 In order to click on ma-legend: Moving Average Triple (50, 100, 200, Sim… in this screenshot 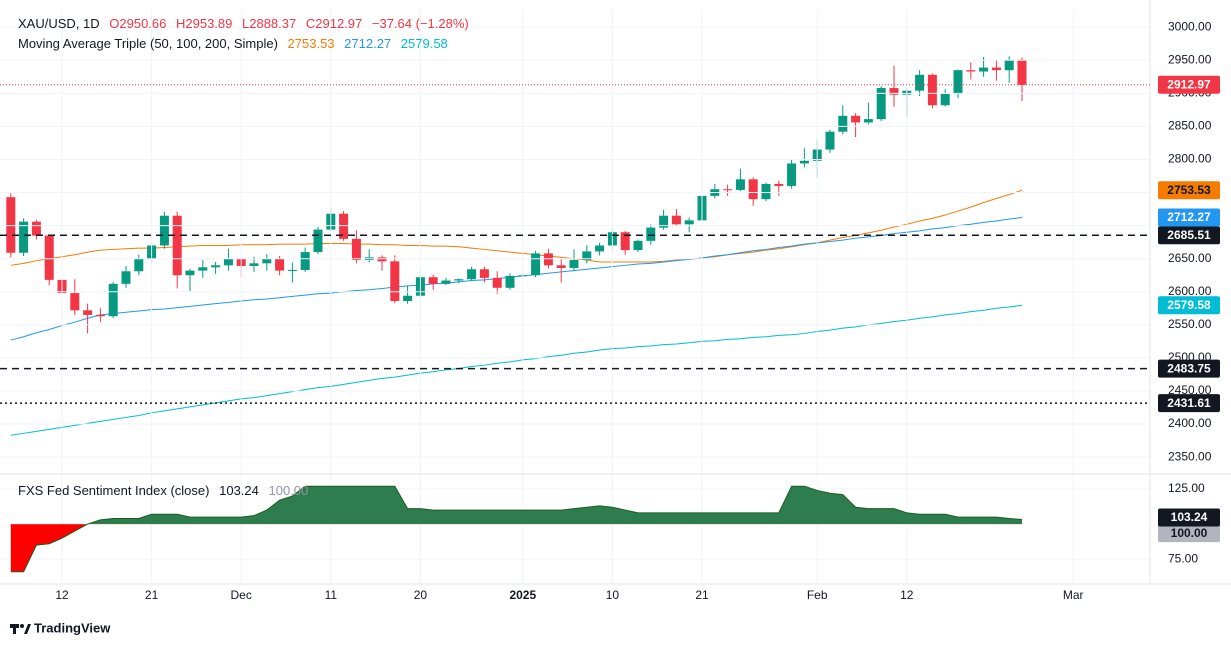, I will do `click(236, 43)`.